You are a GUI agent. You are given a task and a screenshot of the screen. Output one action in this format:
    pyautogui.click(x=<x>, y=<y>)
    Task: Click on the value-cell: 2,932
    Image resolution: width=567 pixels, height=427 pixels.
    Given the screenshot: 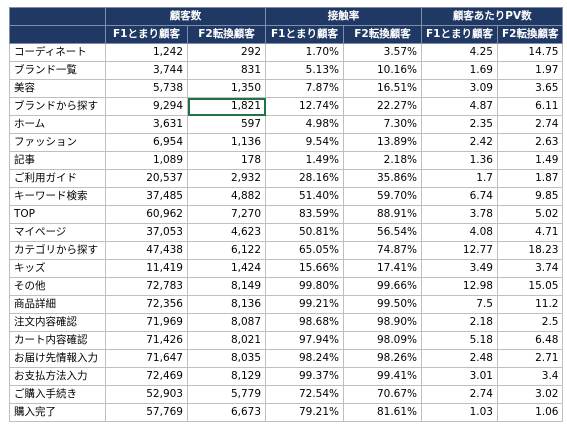 What is the action you would take?
    pyautogui.click(x=226, y=178)
    